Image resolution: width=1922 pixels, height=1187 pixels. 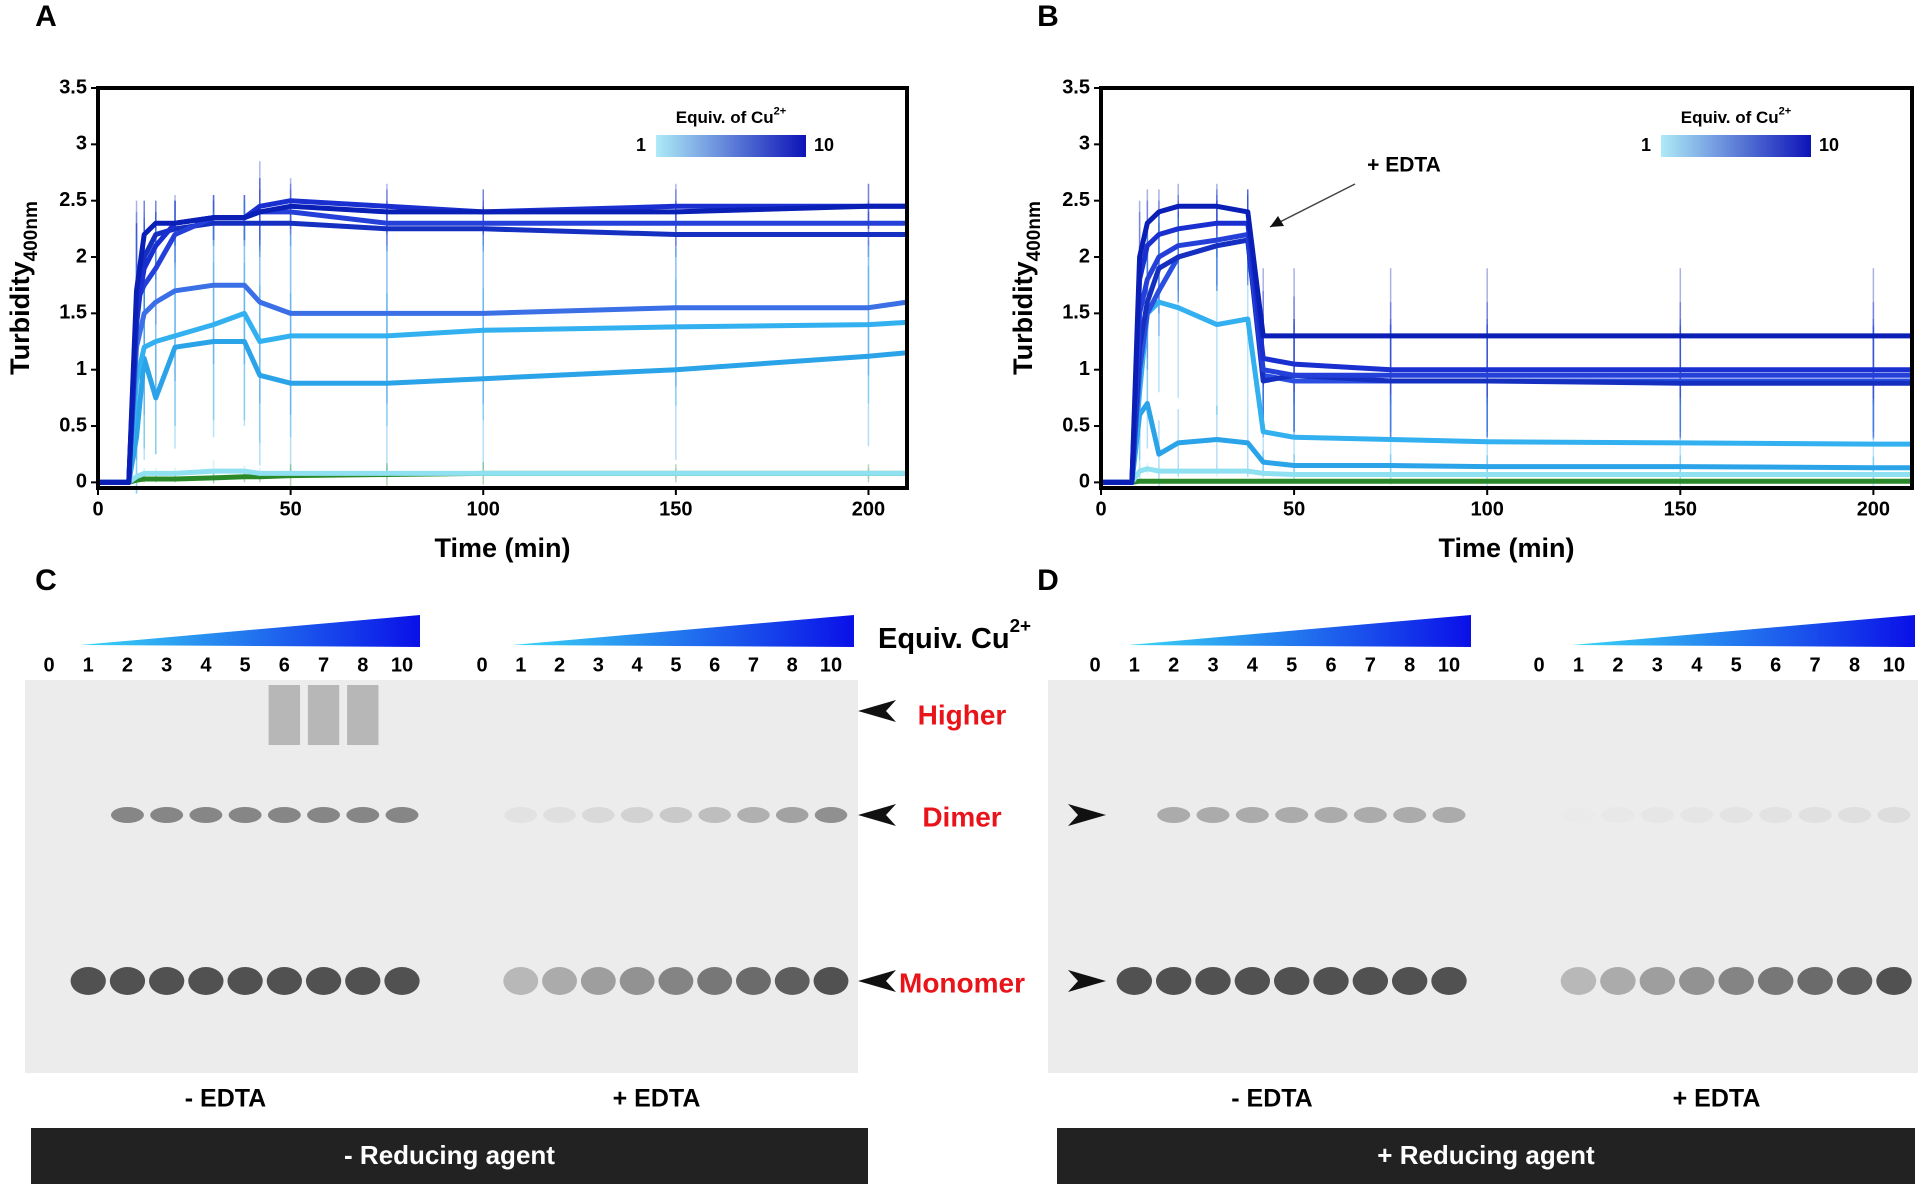 What do you see at coordinates (73, 313) in the screenshot?
I see `y-tick-label: 1.5` at bounding box center [73, 313].